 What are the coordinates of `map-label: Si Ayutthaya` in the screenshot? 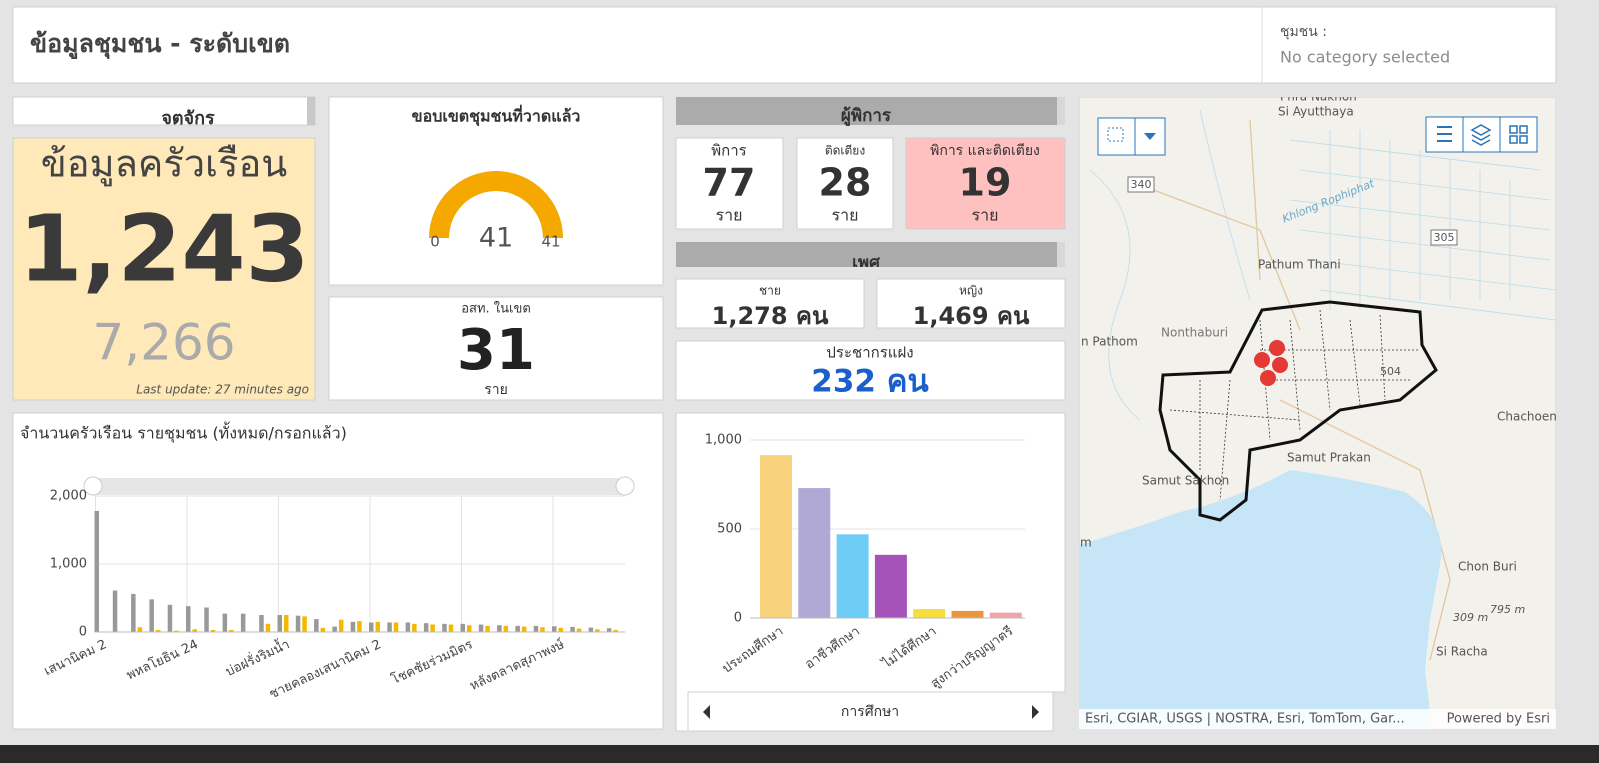 It's located at (1316, 112).